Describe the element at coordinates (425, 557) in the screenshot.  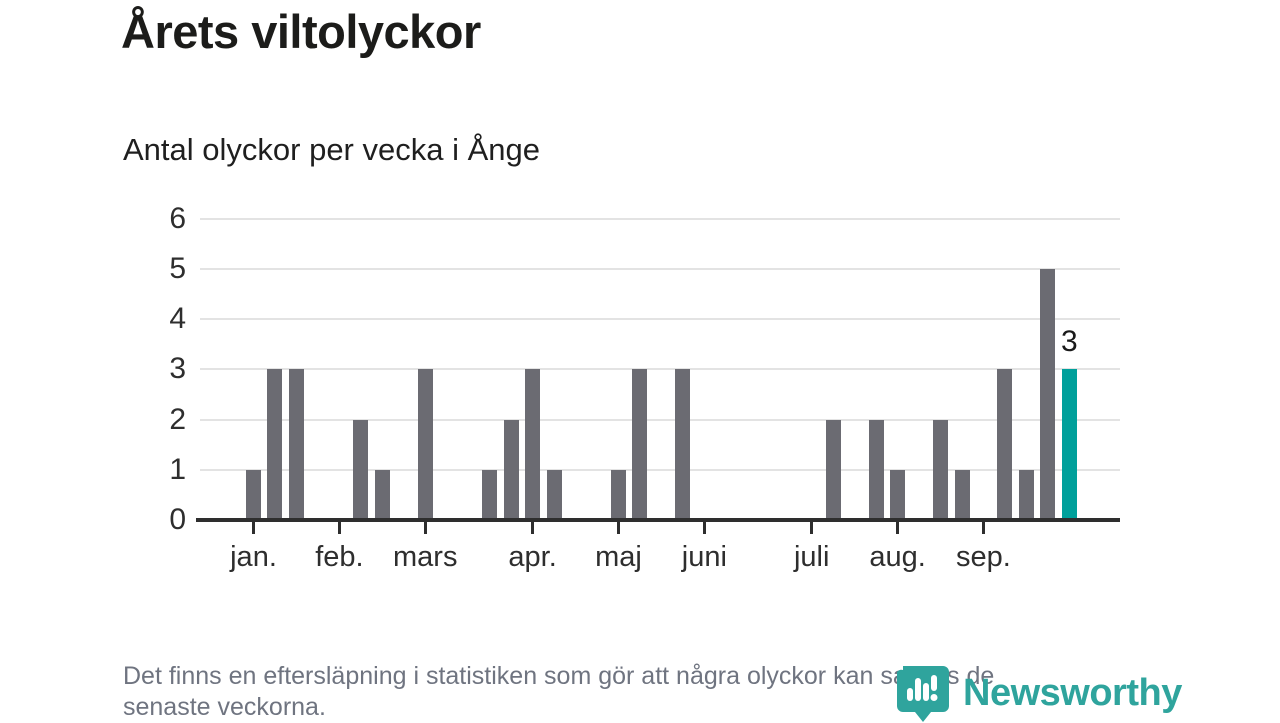
I see `x-axis-month-label: mars` at that location.